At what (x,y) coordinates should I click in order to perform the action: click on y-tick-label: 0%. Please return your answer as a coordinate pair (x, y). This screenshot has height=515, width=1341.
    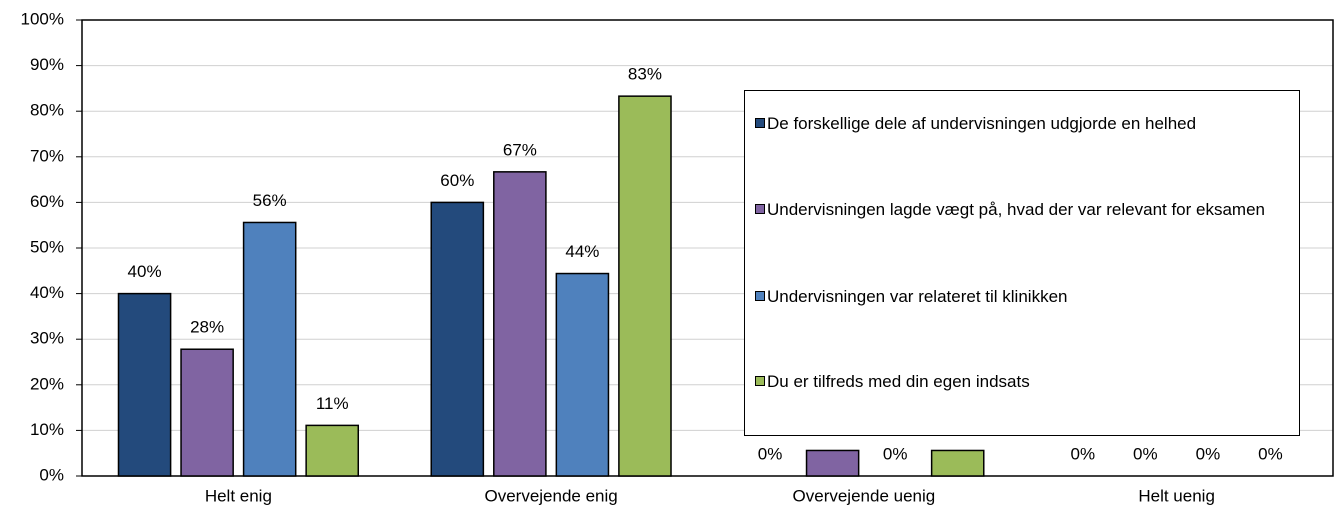
    Looking at the image, I should click on (51, 474).